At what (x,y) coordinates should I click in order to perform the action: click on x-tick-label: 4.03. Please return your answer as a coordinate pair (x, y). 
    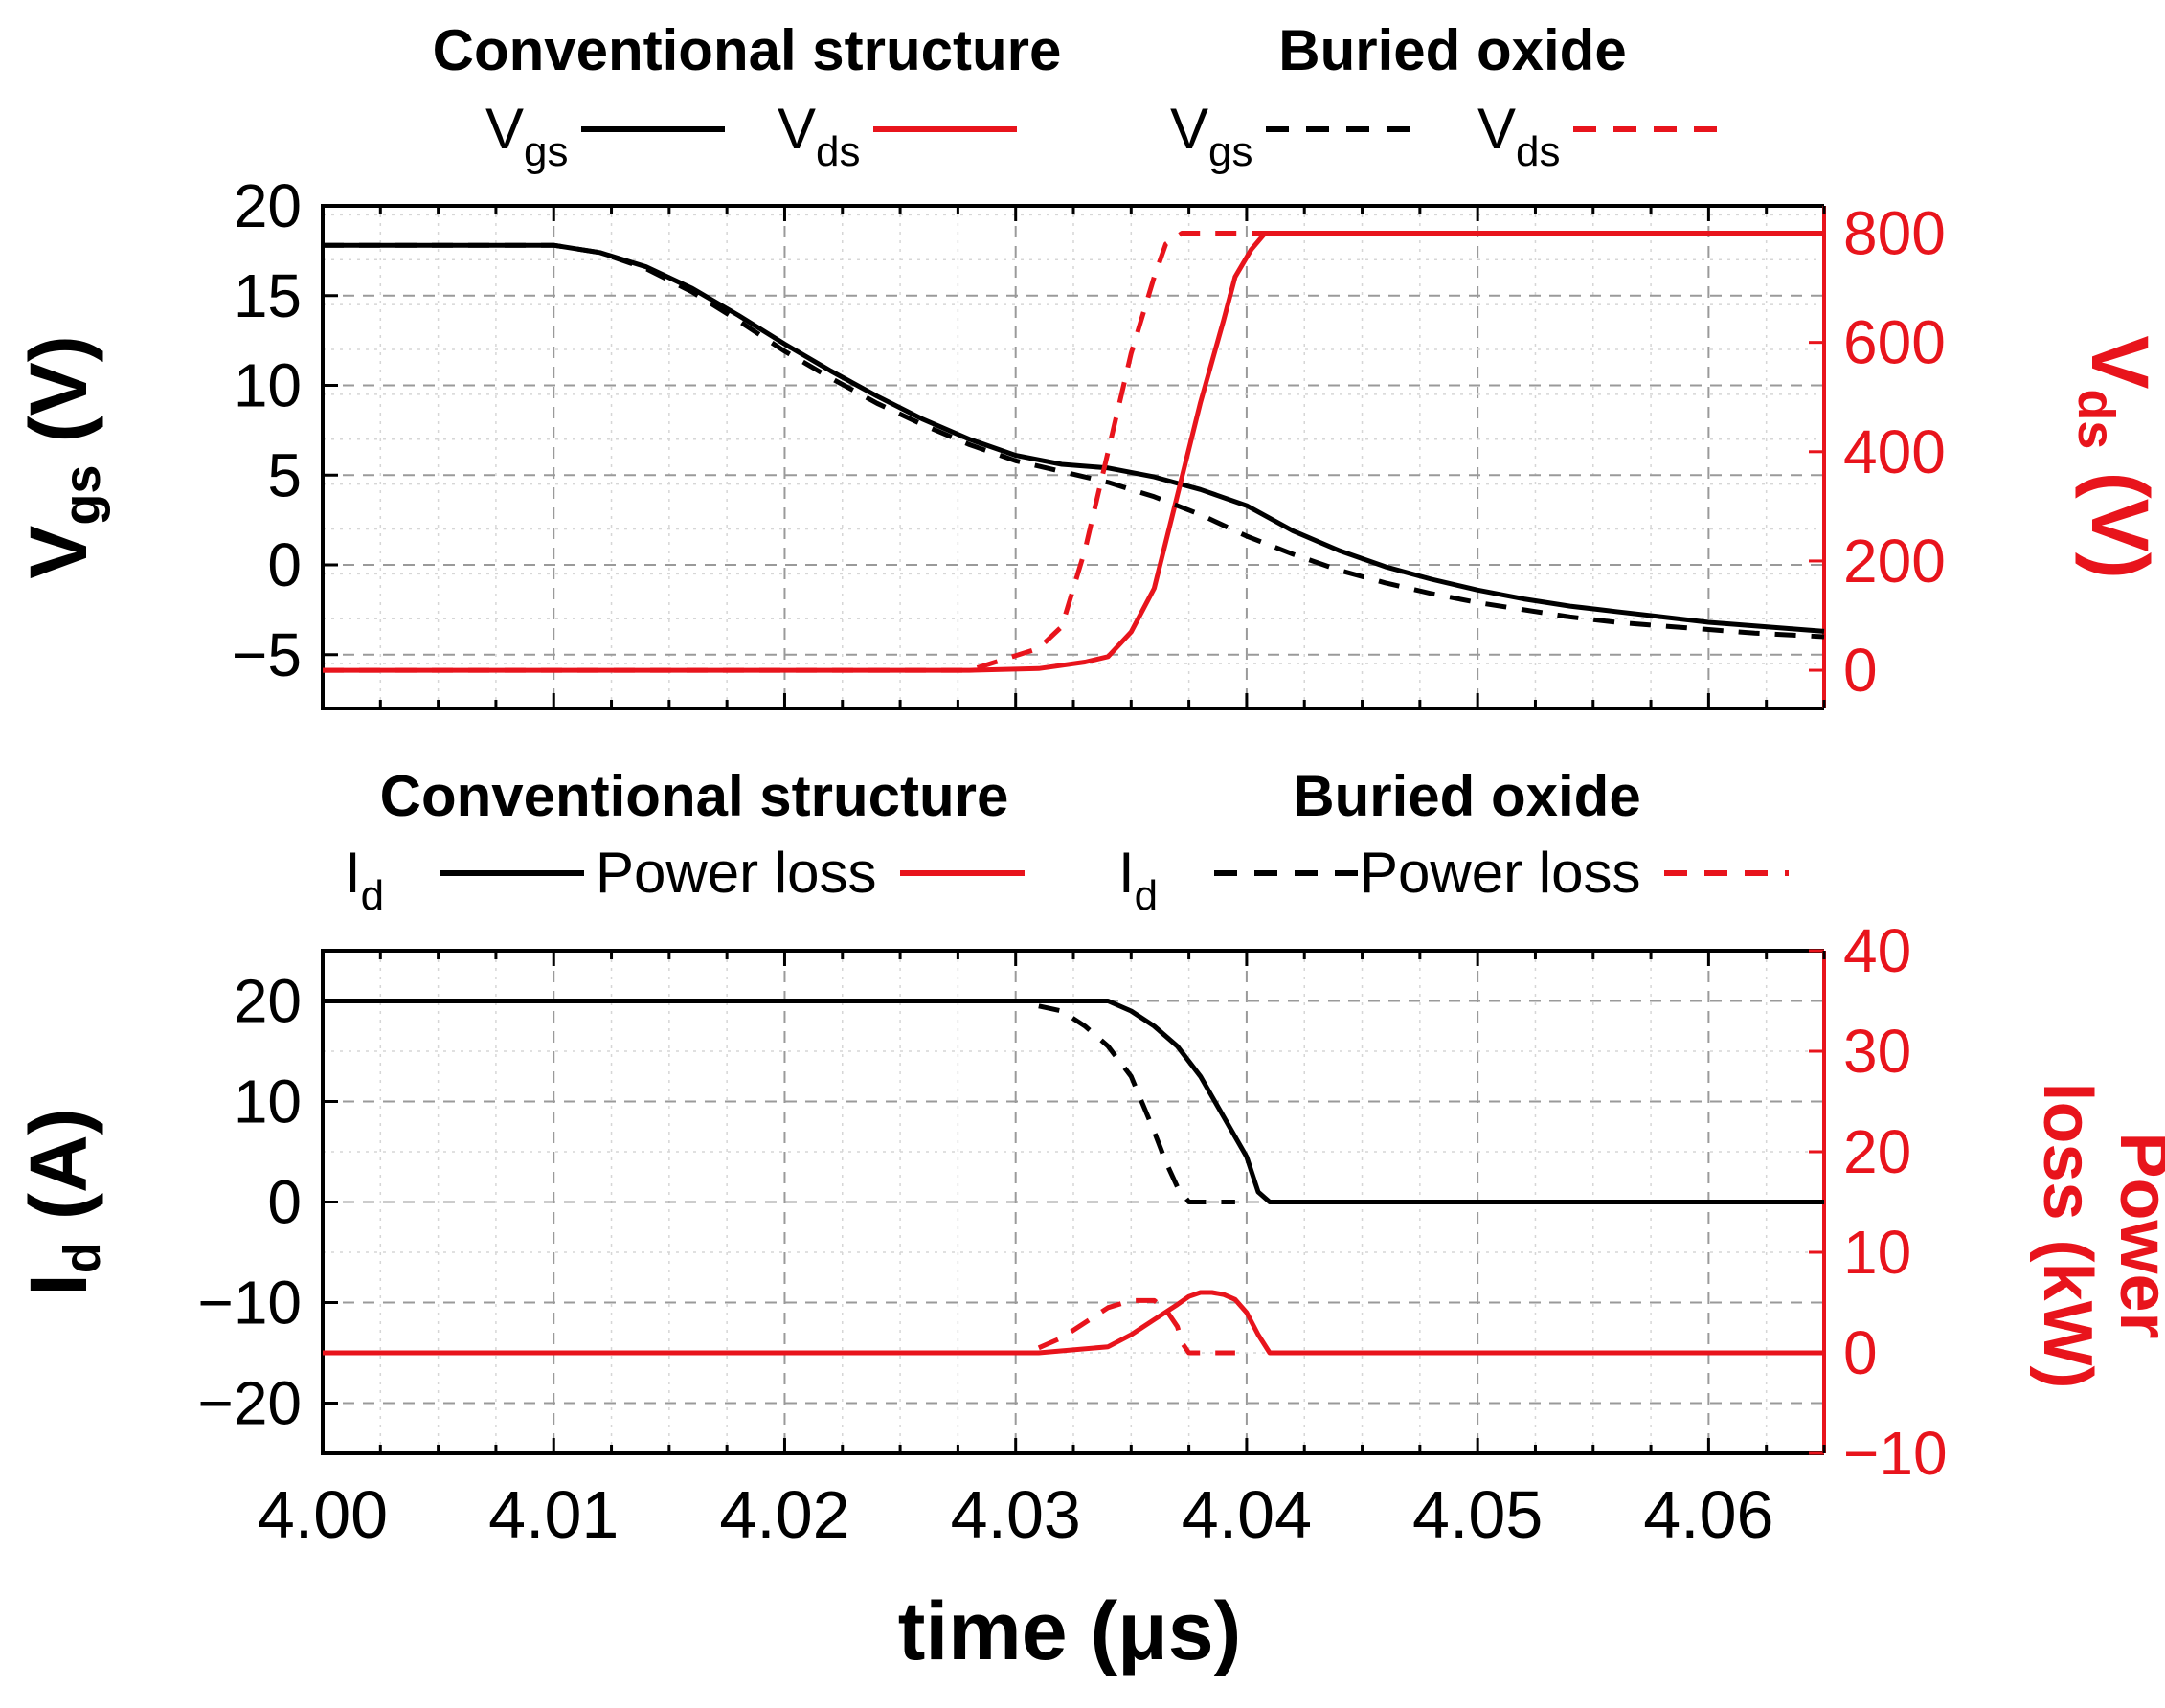
    Looking at the image, I should click on (1016, 1514).